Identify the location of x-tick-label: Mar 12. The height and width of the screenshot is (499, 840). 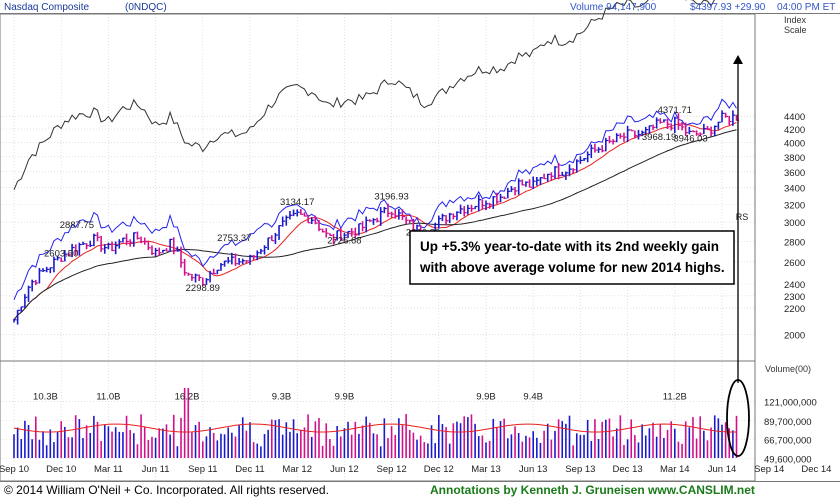
(297, 469).